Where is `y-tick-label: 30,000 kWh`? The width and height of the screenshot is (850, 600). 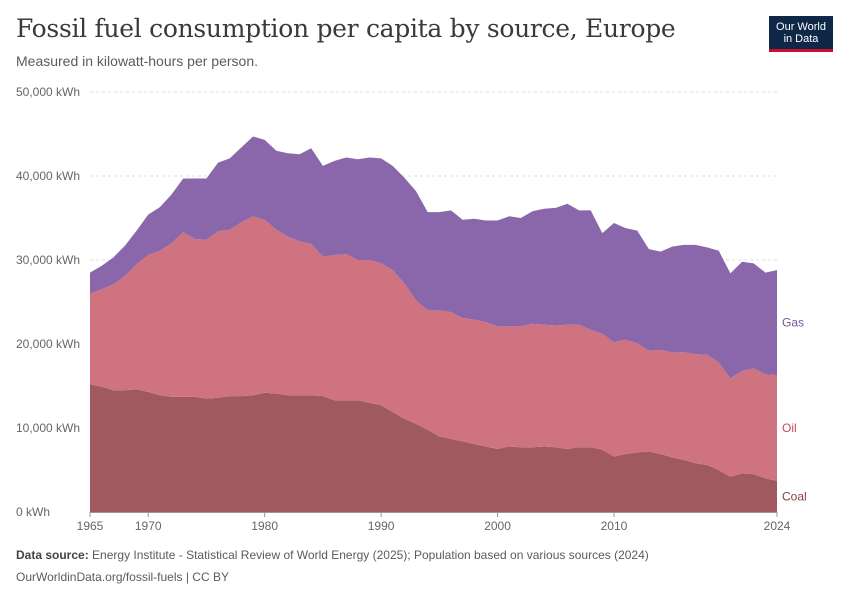
y-tick-label: 30,000 kWh is located at coordinates (48, 260).